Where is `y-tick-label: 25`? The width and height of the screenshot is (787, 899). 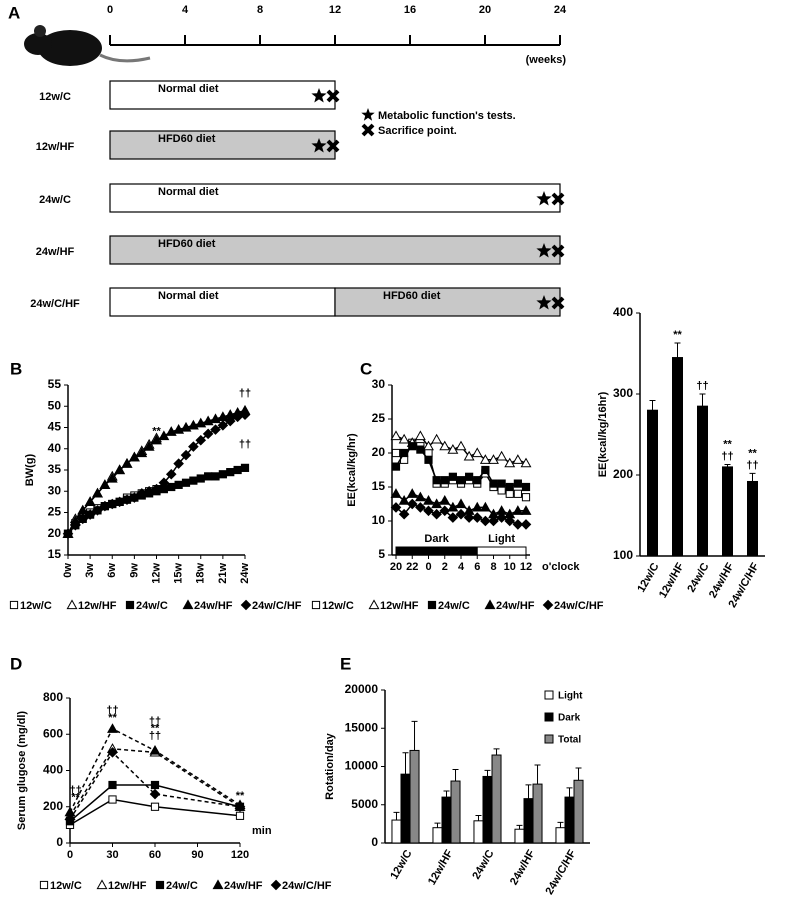
y-tick-label: 25 is located at coordinates (55, 512).